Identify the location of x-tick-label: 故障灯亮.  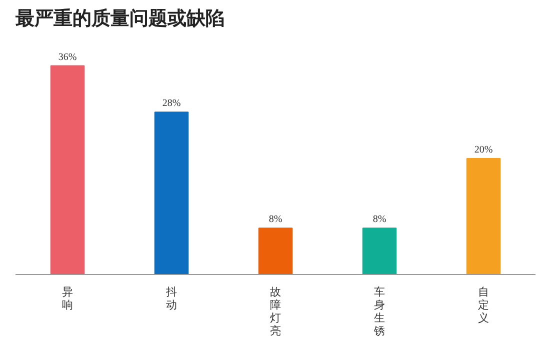
(275, 312).